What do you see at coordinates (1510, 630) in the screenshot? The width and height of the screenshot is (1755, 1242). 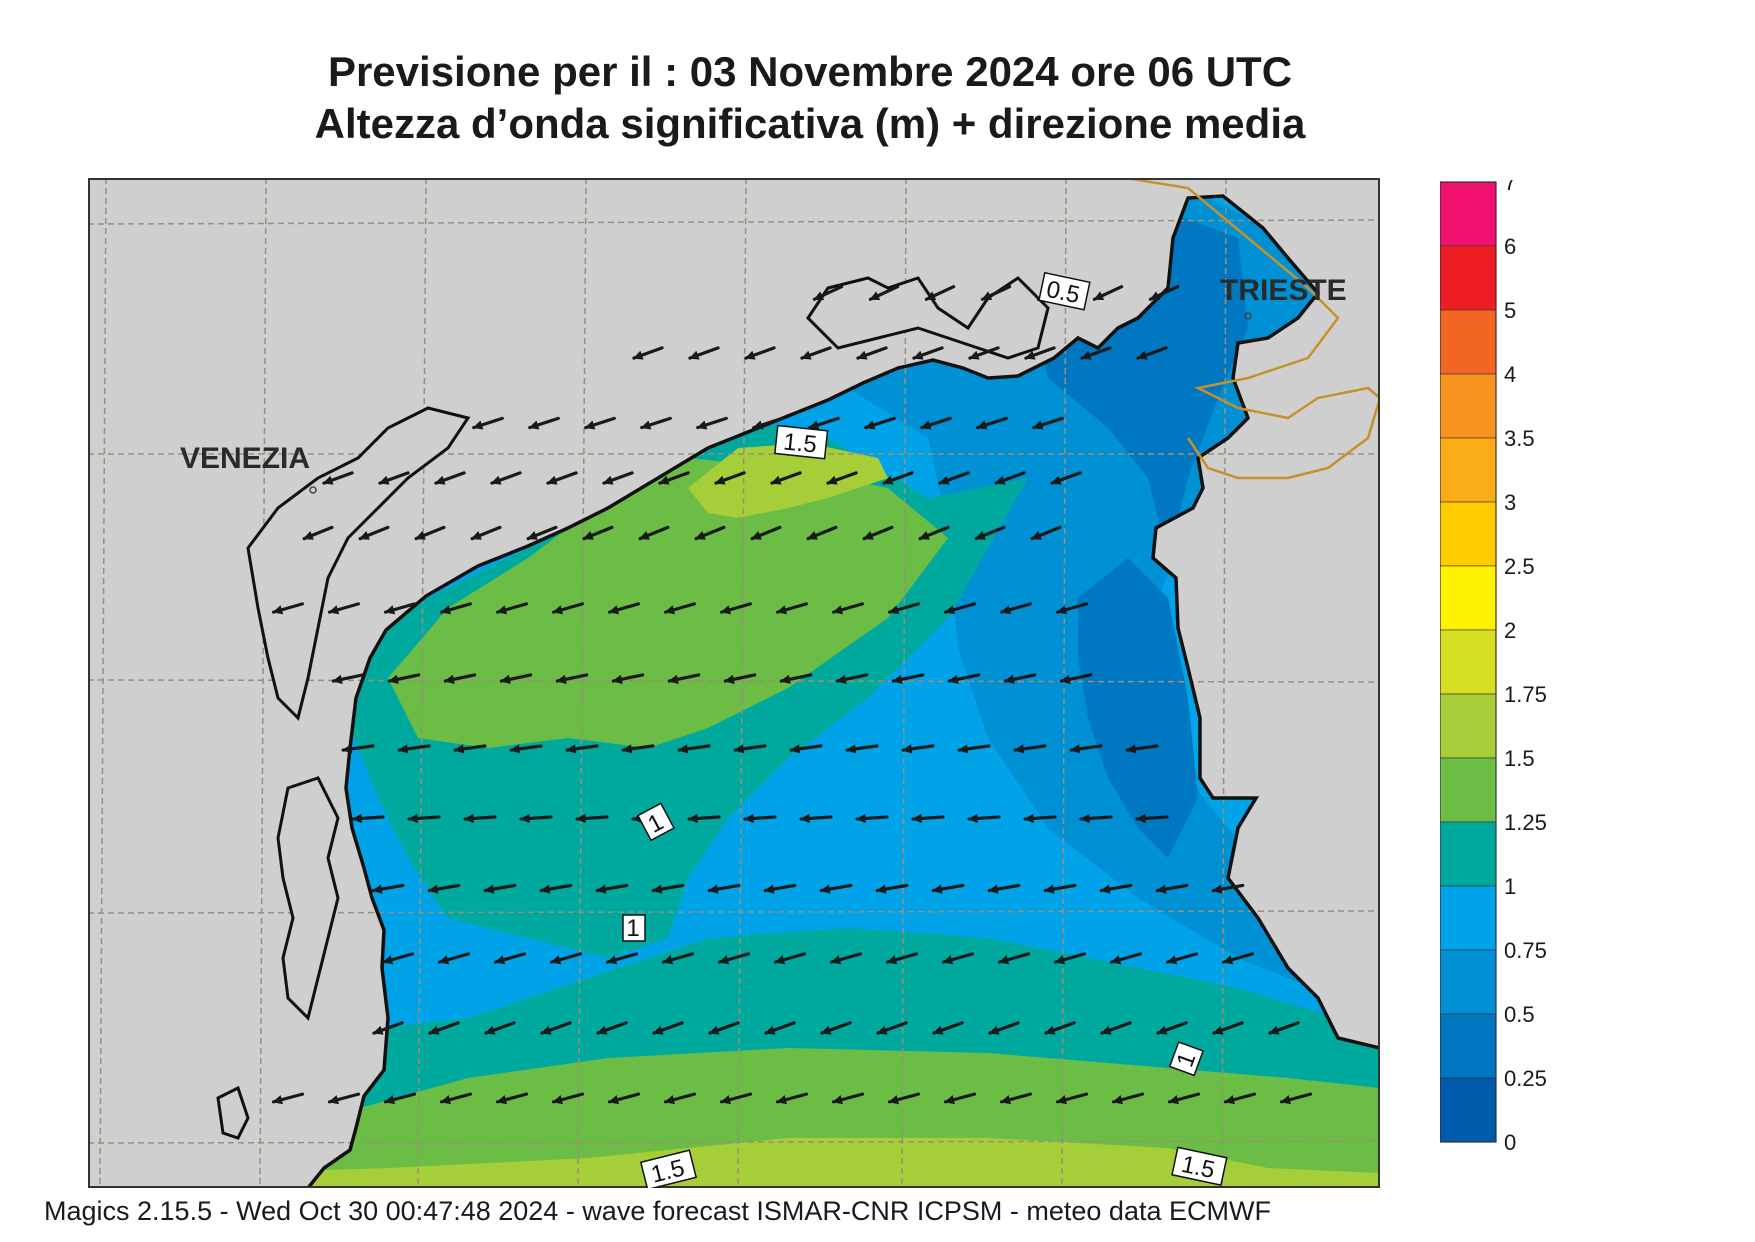 I see `legend-tick-label: 2` at bounding box center [1510, 630].